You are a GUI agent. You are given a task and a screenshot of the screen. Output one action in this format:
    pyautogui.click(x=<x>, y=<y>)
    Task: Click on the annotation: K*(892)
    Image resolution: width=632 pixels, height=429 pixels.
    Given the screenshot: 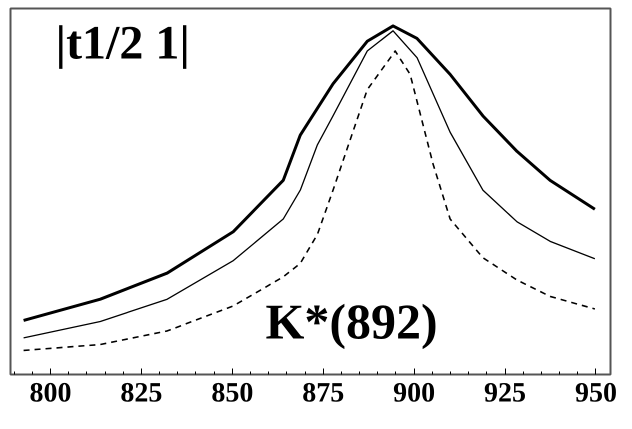 What is the action you would take?
    pyautogui.click(x=352, y=322)
    